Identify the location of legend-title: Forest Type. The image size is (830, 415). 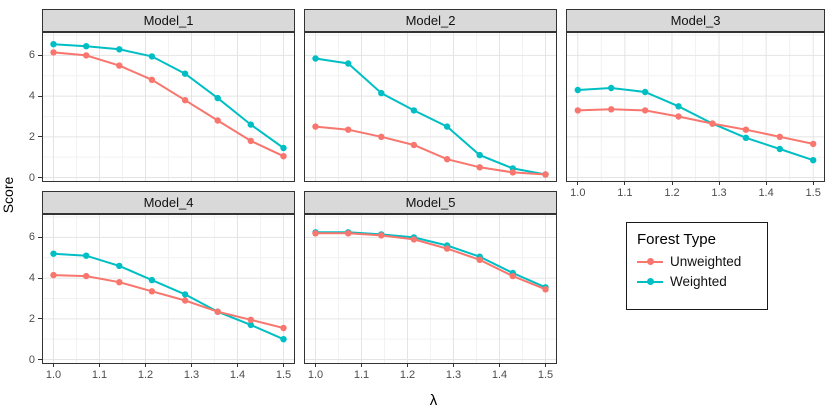
(676, 239).